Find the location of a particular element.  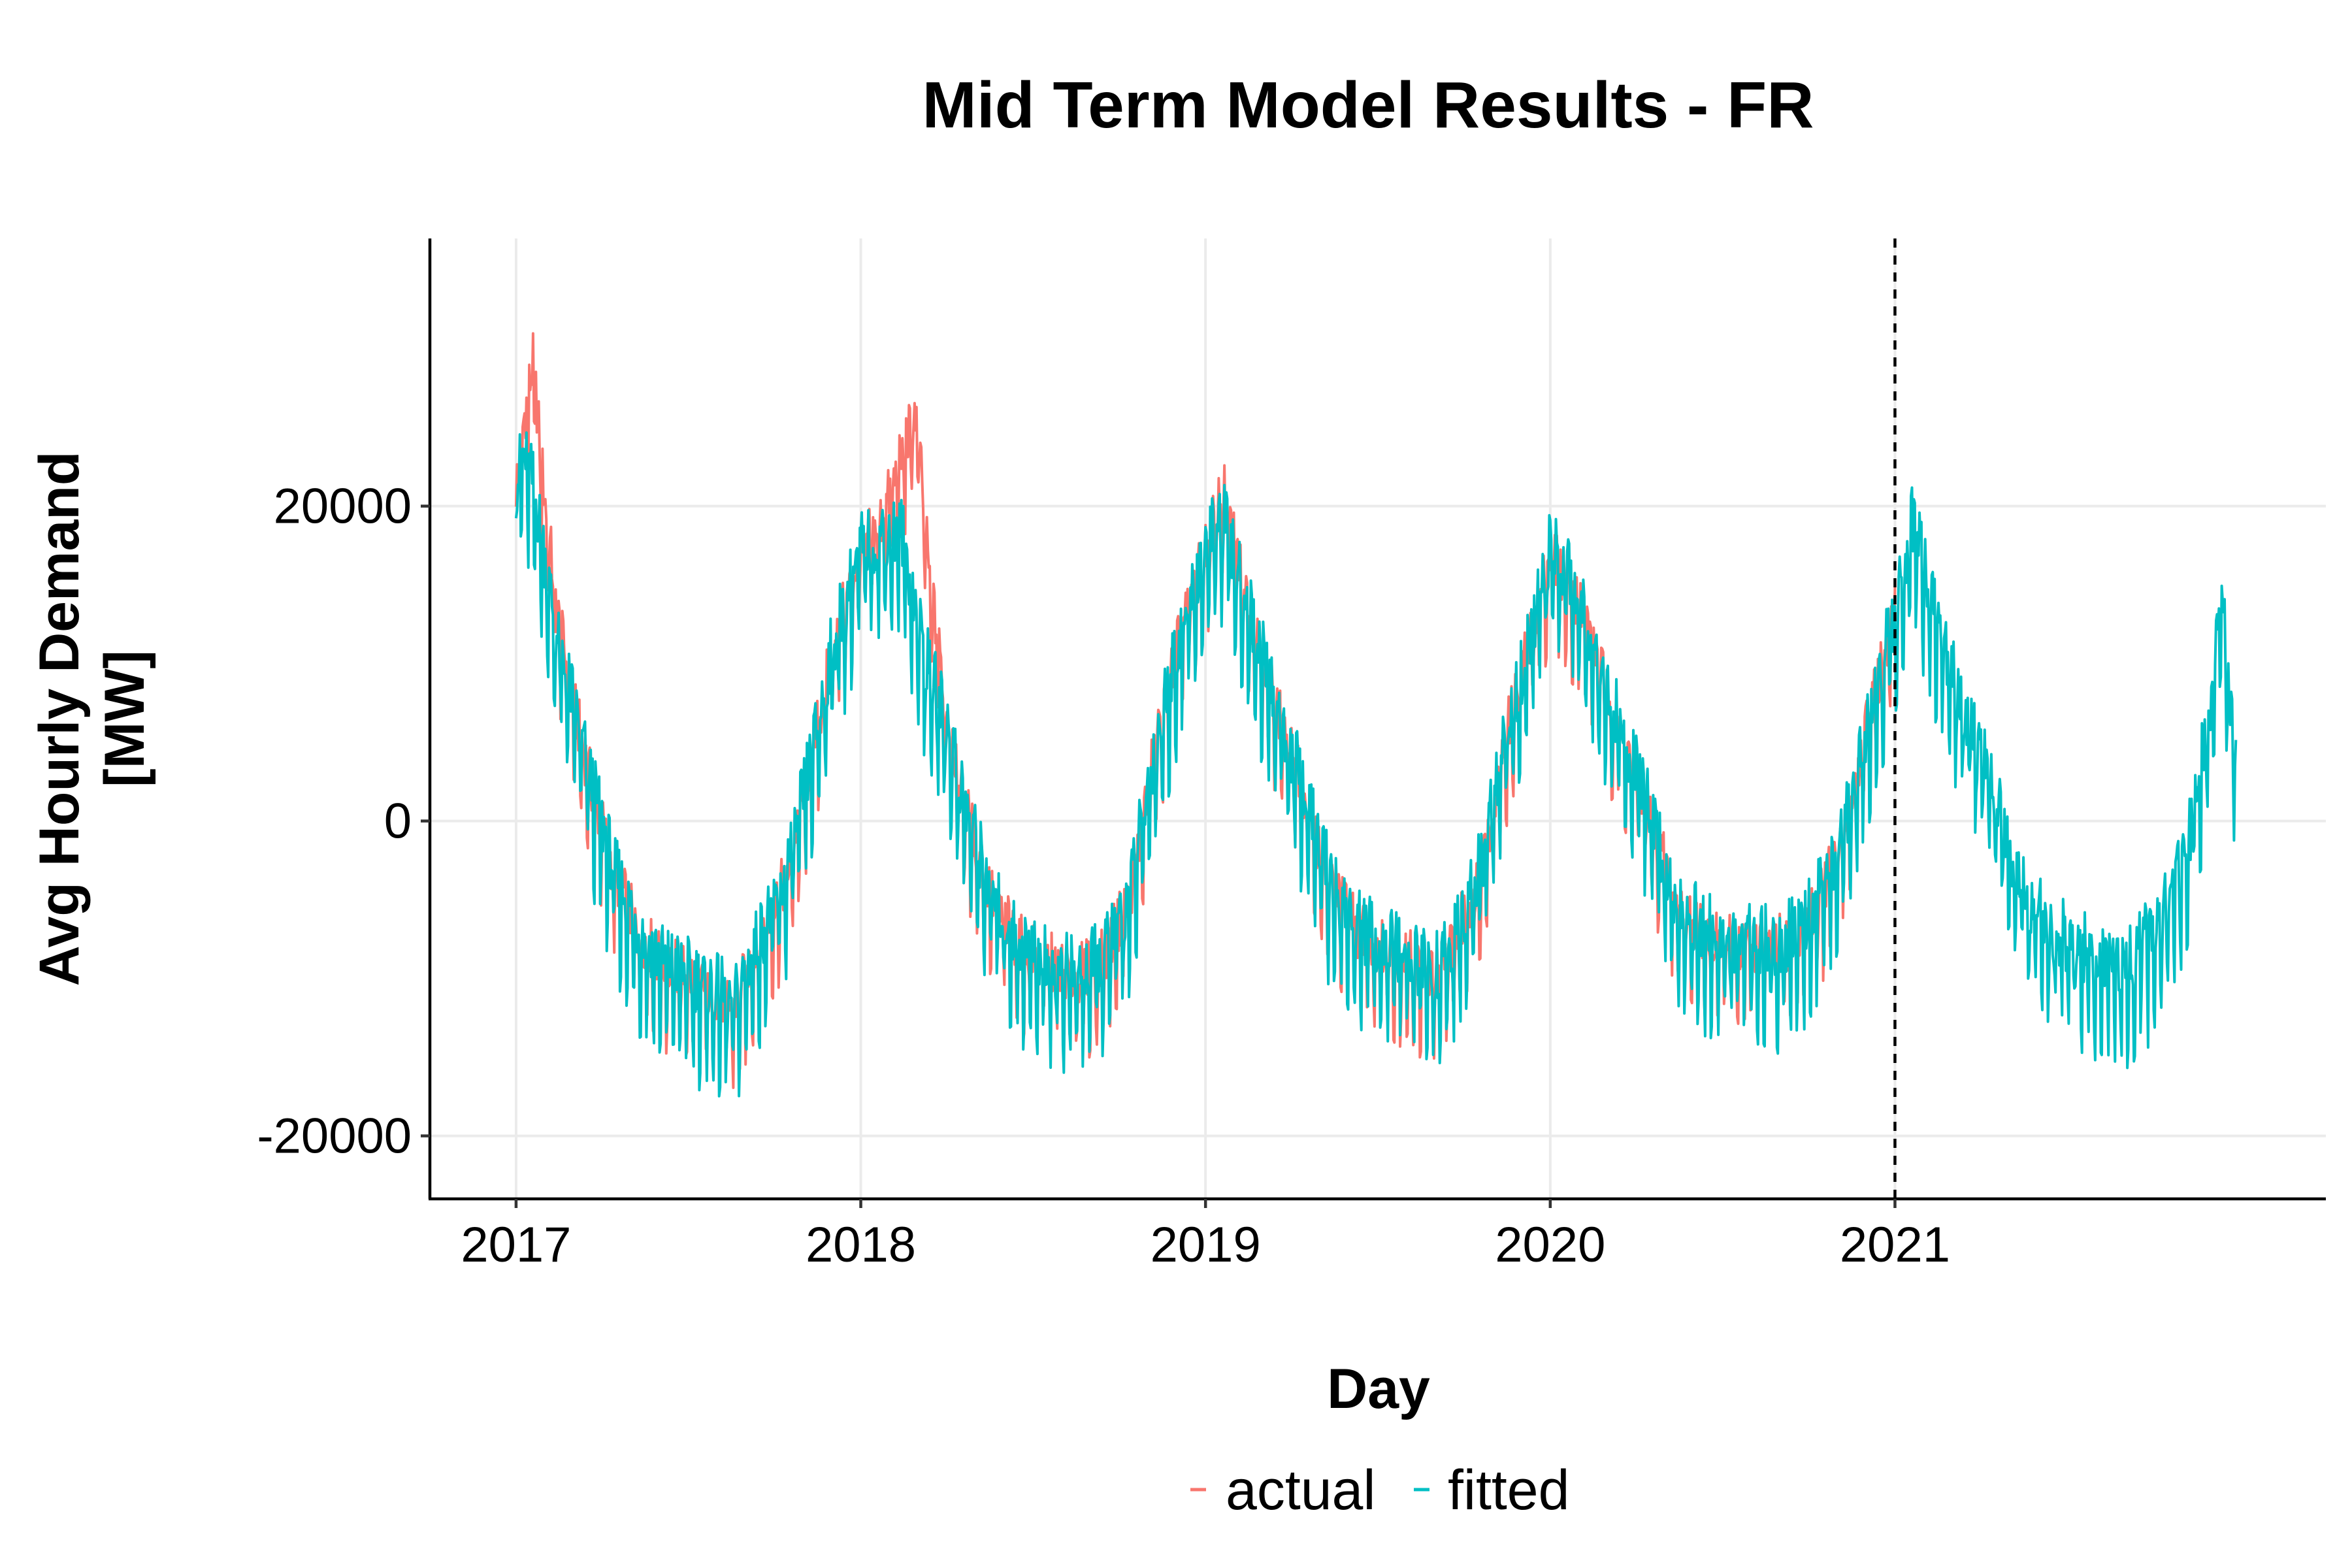

x-tick-label: 2017 is located at coordinates (516, 1245).